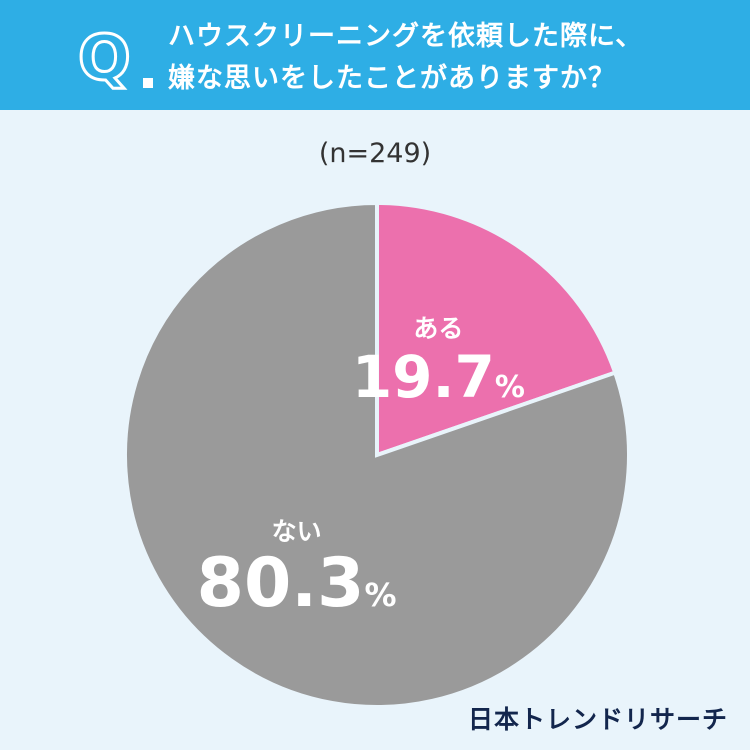 Image resolution: width=750 pixels, height=750 pixels. I want to click on brand-logo: 日本トレンドリサーチ, so click(597, 719).